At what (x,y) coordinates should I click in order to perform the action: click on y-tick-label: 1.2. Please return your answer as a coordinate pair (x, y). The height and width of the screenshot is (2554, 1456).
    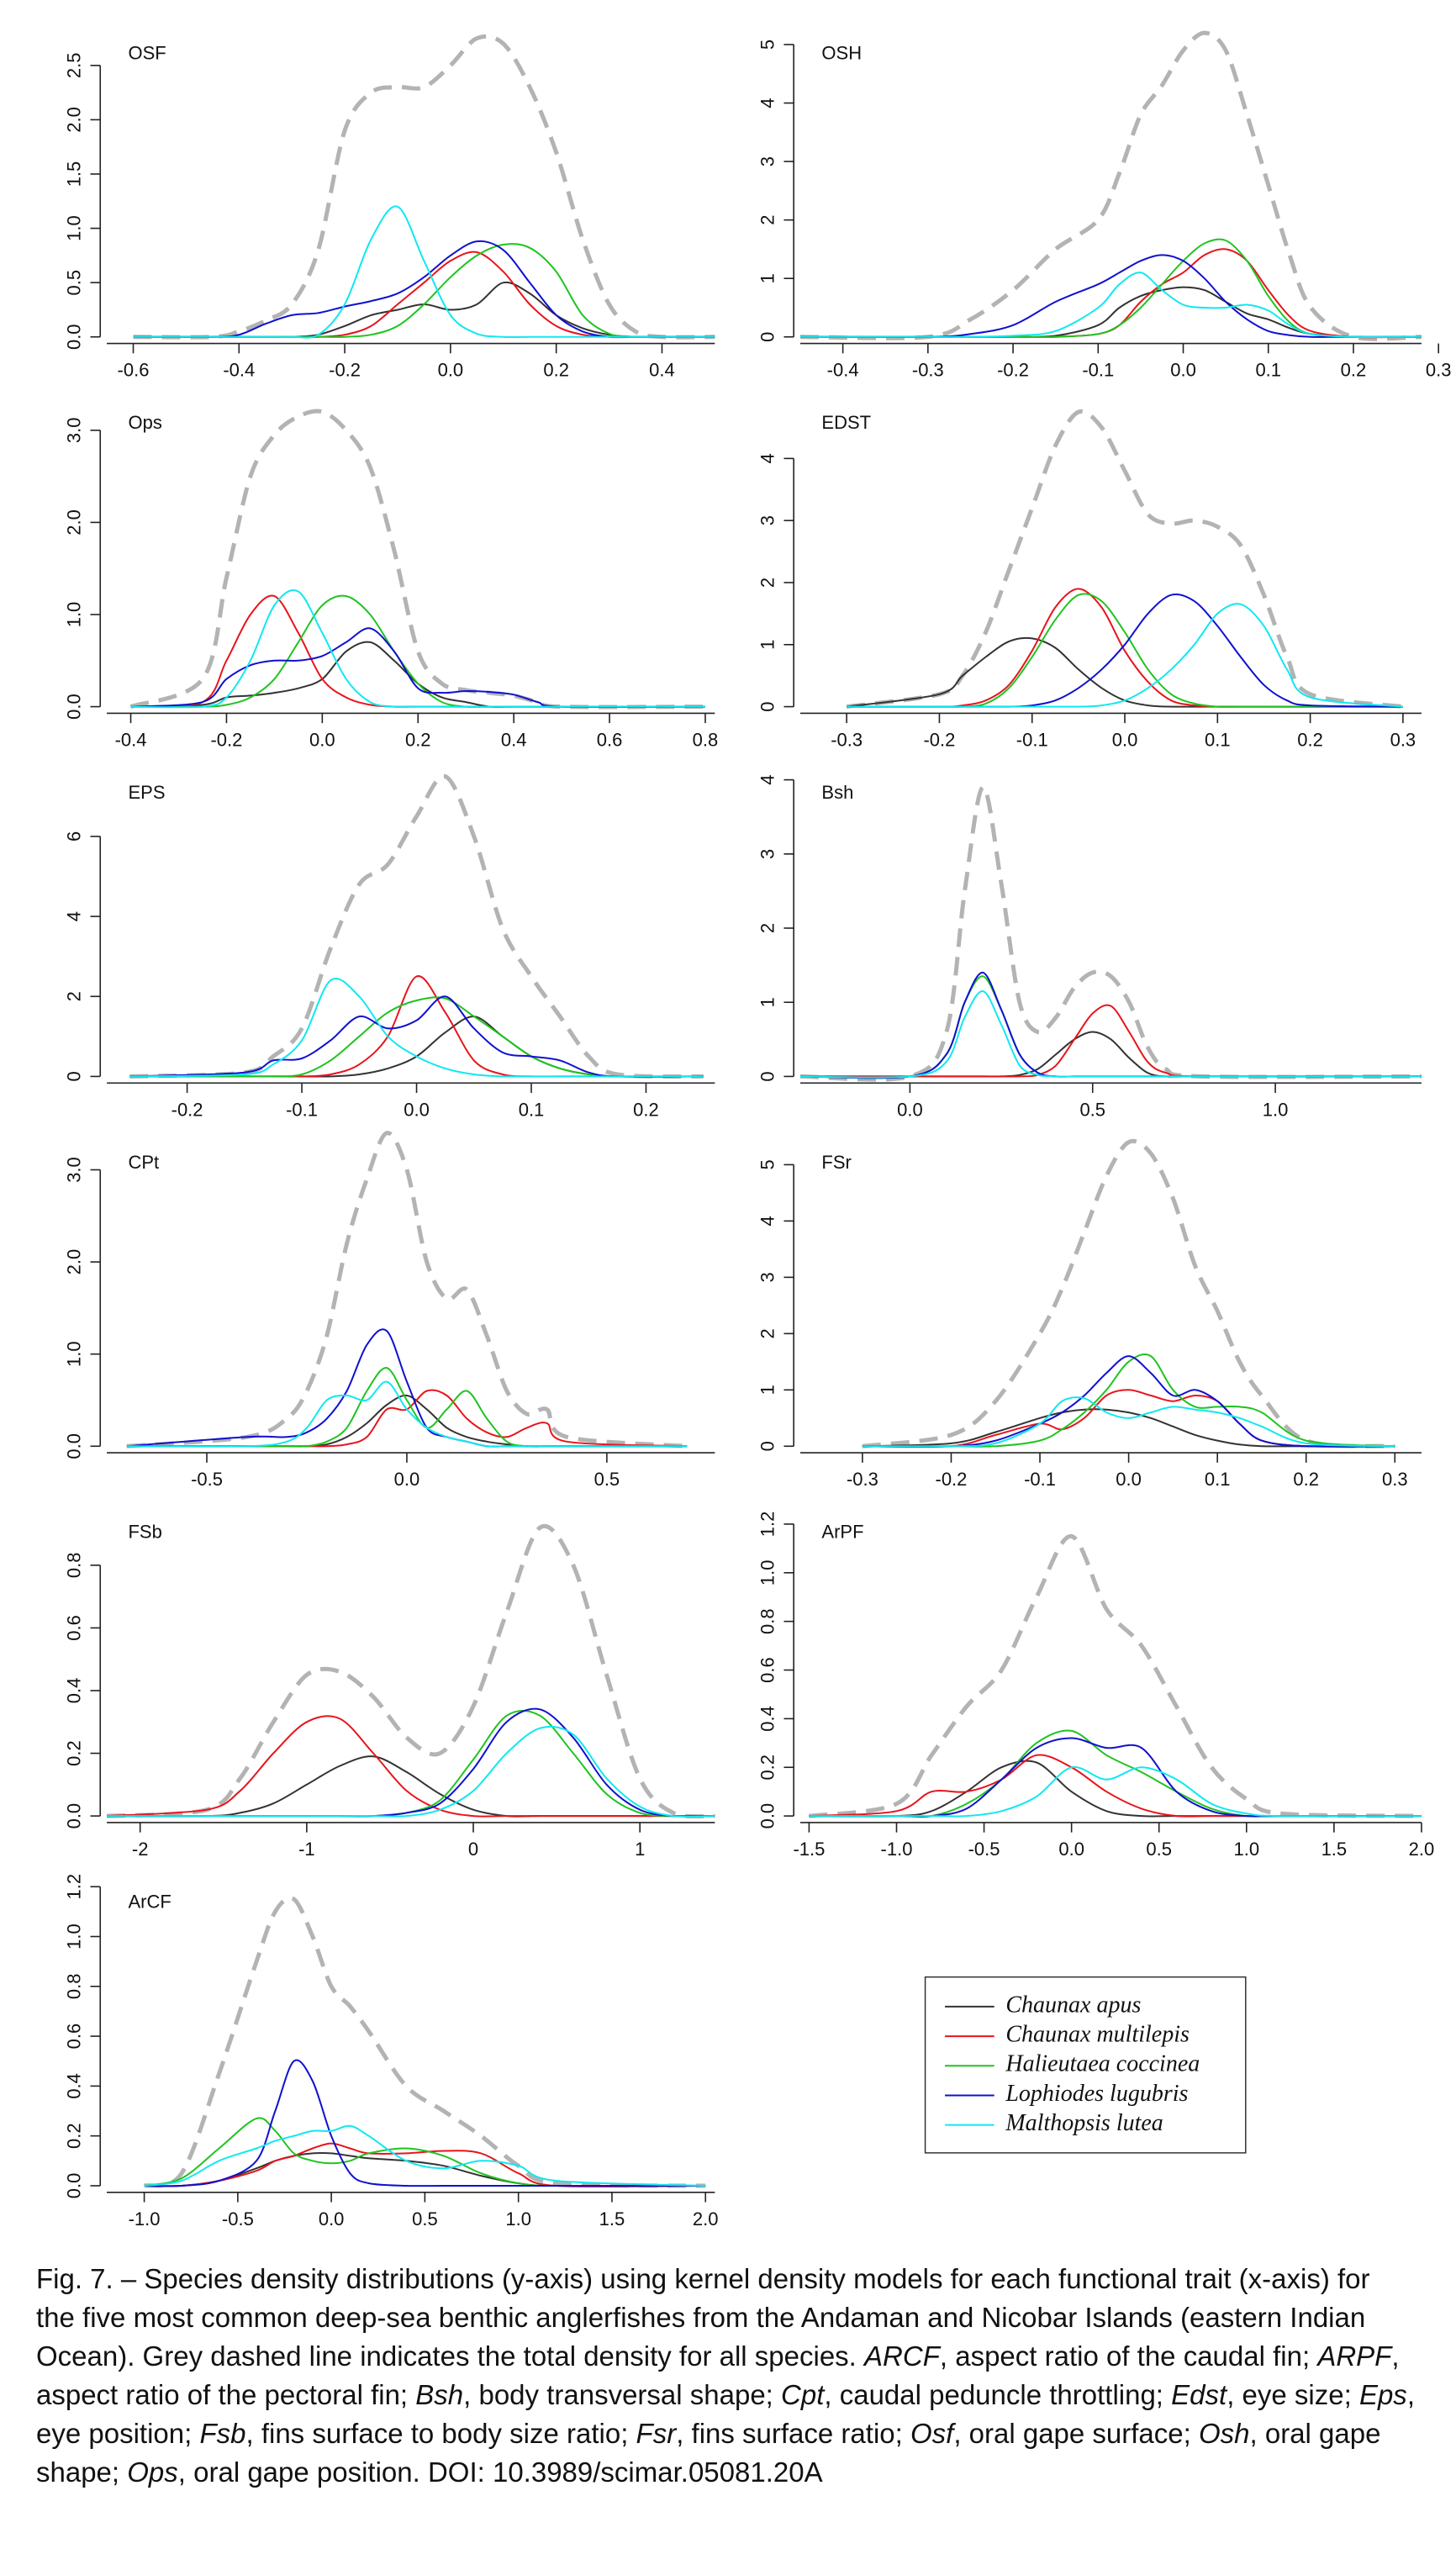
    Looking at the image, I should click on (74, 1887).